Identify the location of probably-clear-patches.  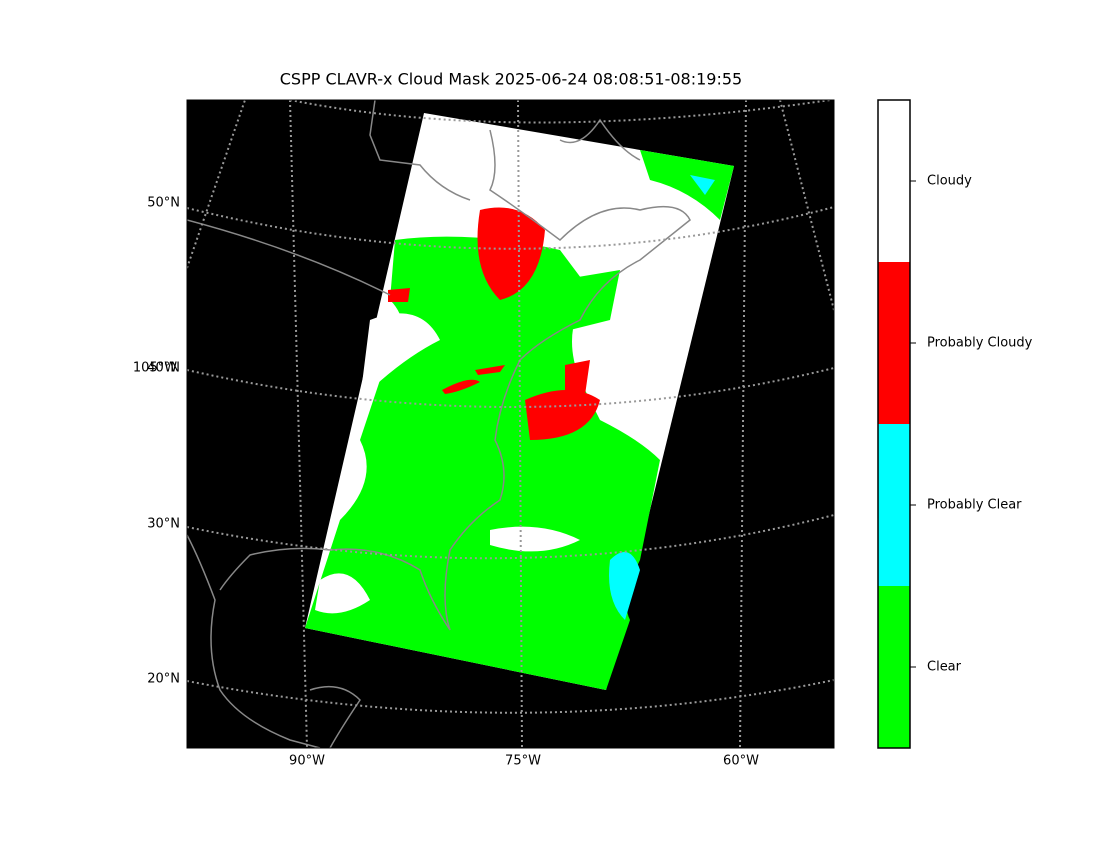
(662, 397).